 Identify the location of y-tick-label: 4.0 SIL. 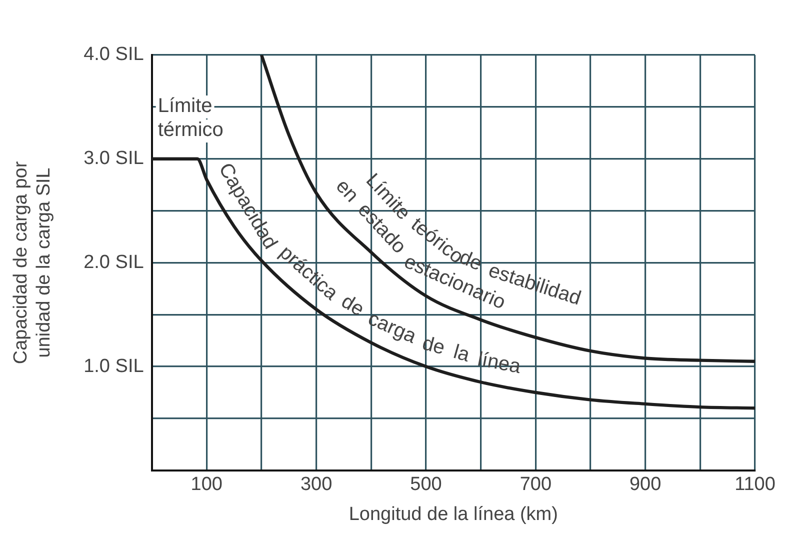
(114, 55).